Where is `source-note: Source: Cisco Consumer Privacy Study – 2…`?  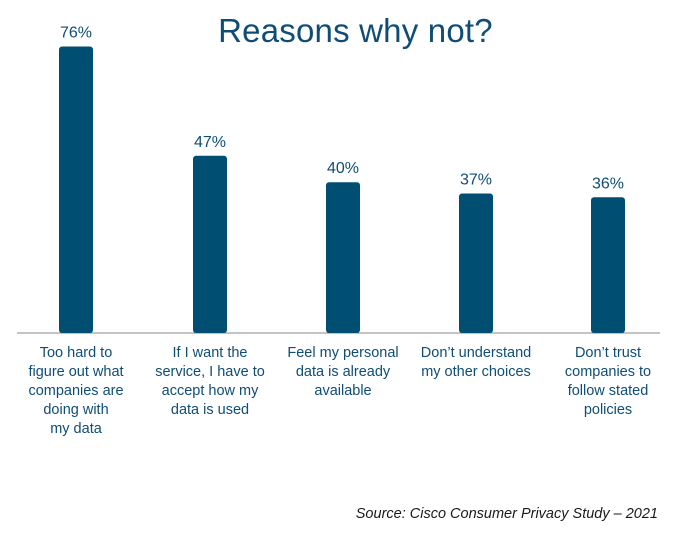 source-note: Source: Cisco Consumer Privacy Study – 2… is located at coordinates (506, 514).